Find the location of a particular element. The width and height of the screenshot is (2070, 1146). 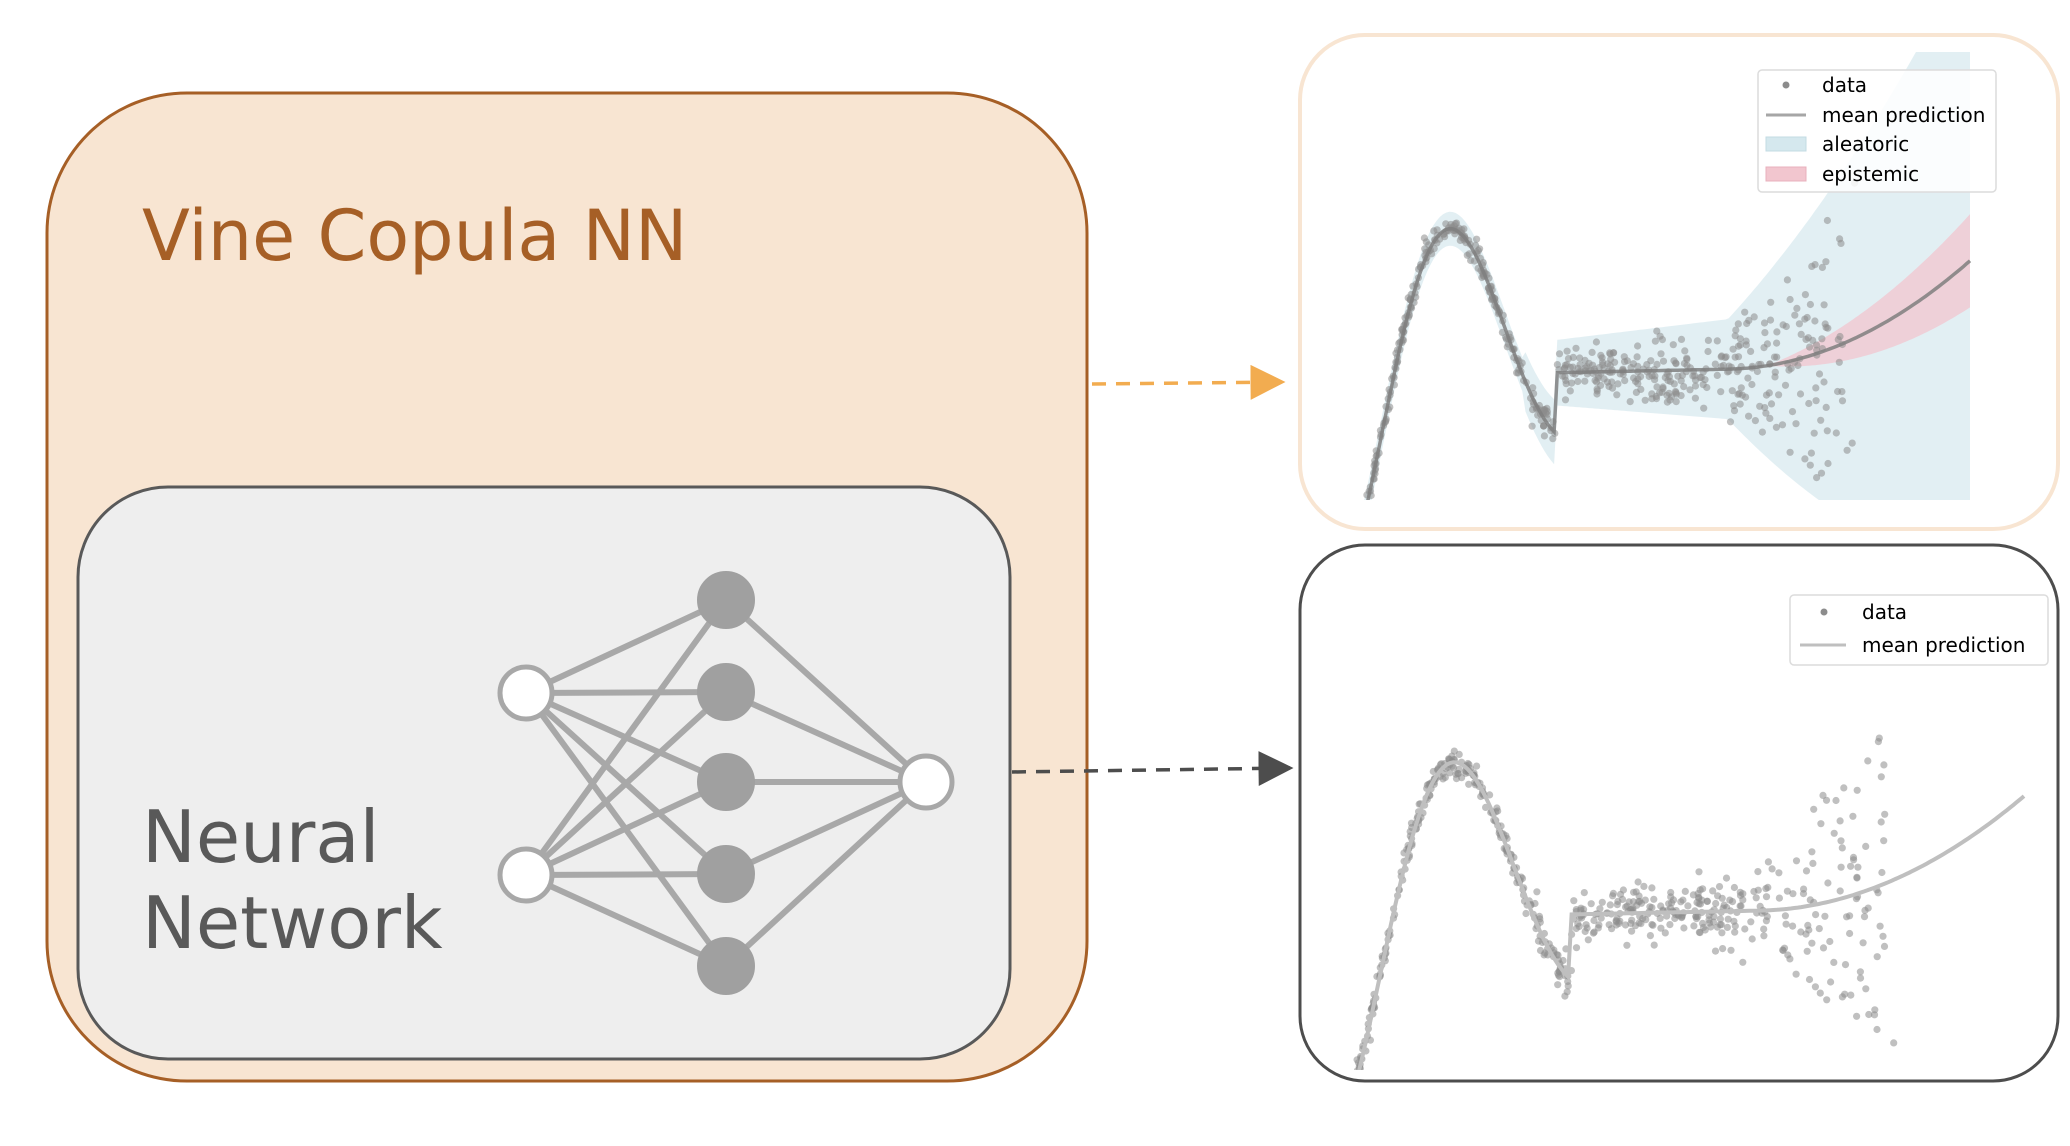

top-legend: data mean prediction aleatoric epistemic is located at coordinates (1877, 131).